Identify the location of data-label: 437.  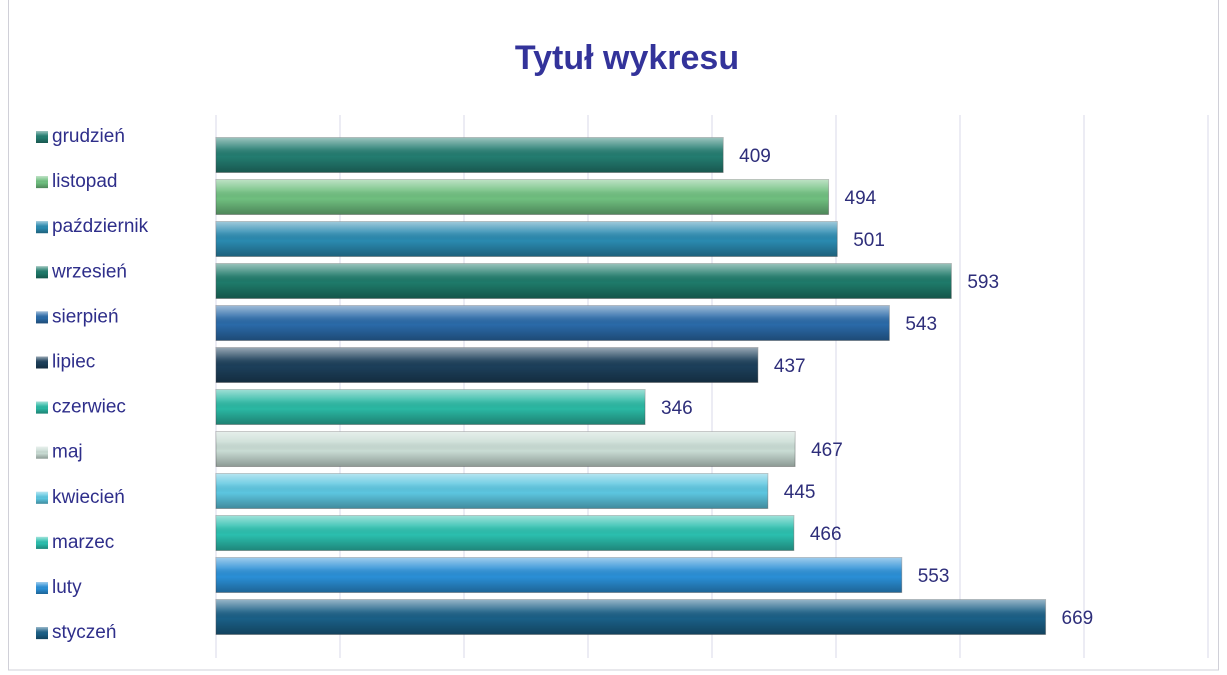
(790, 366).